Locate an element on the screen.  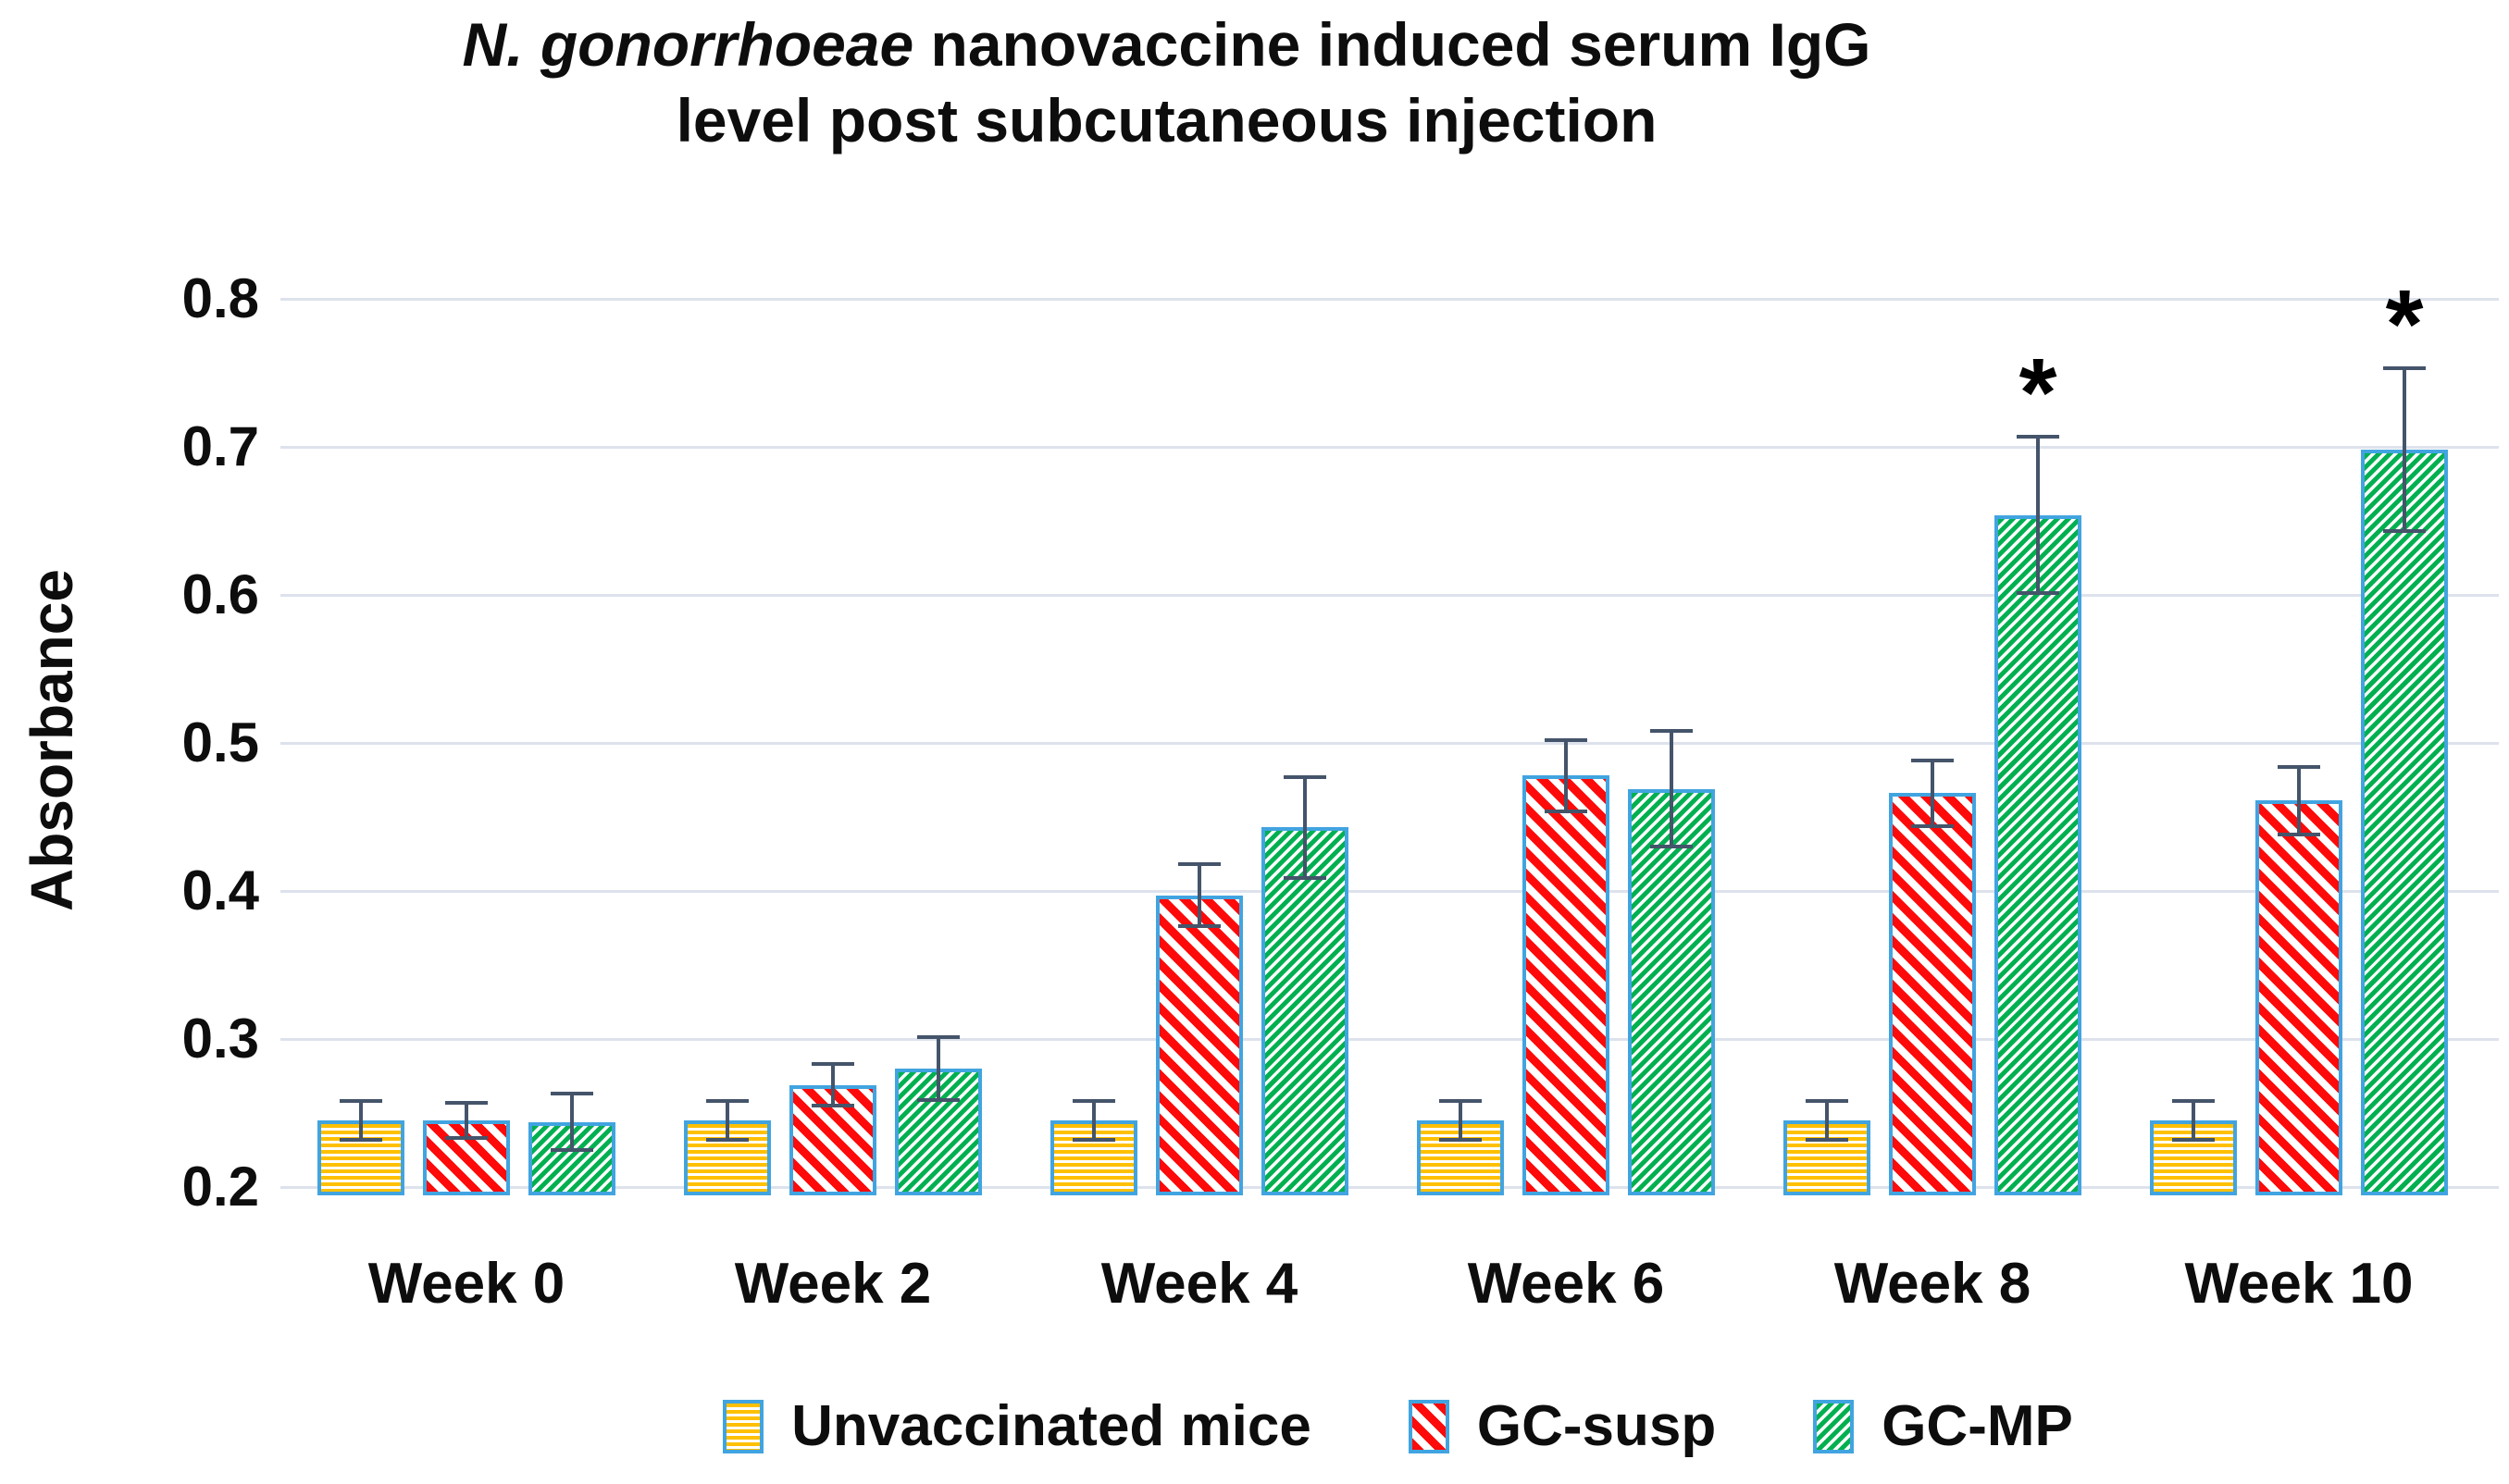
legend-label-gc-mp: GC-MP is located at coordinates (1978, 1426).